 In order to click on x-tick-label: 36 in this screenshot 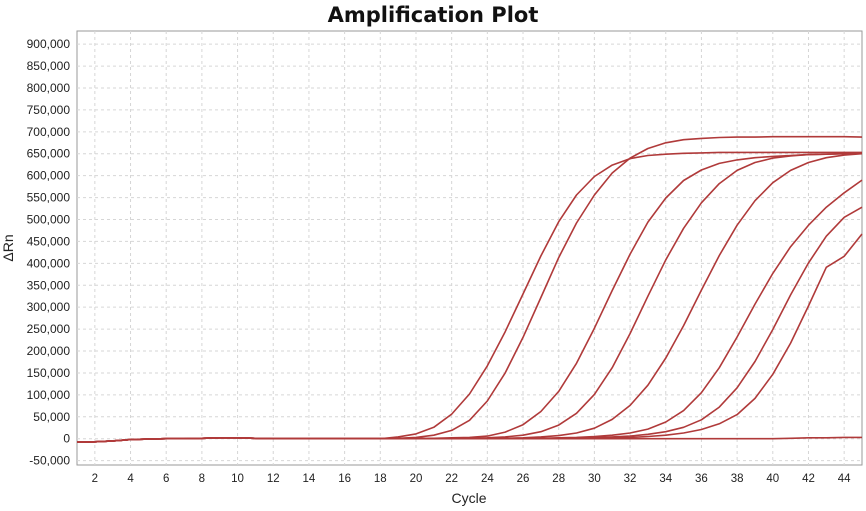, I will do `click(701, 479)`.